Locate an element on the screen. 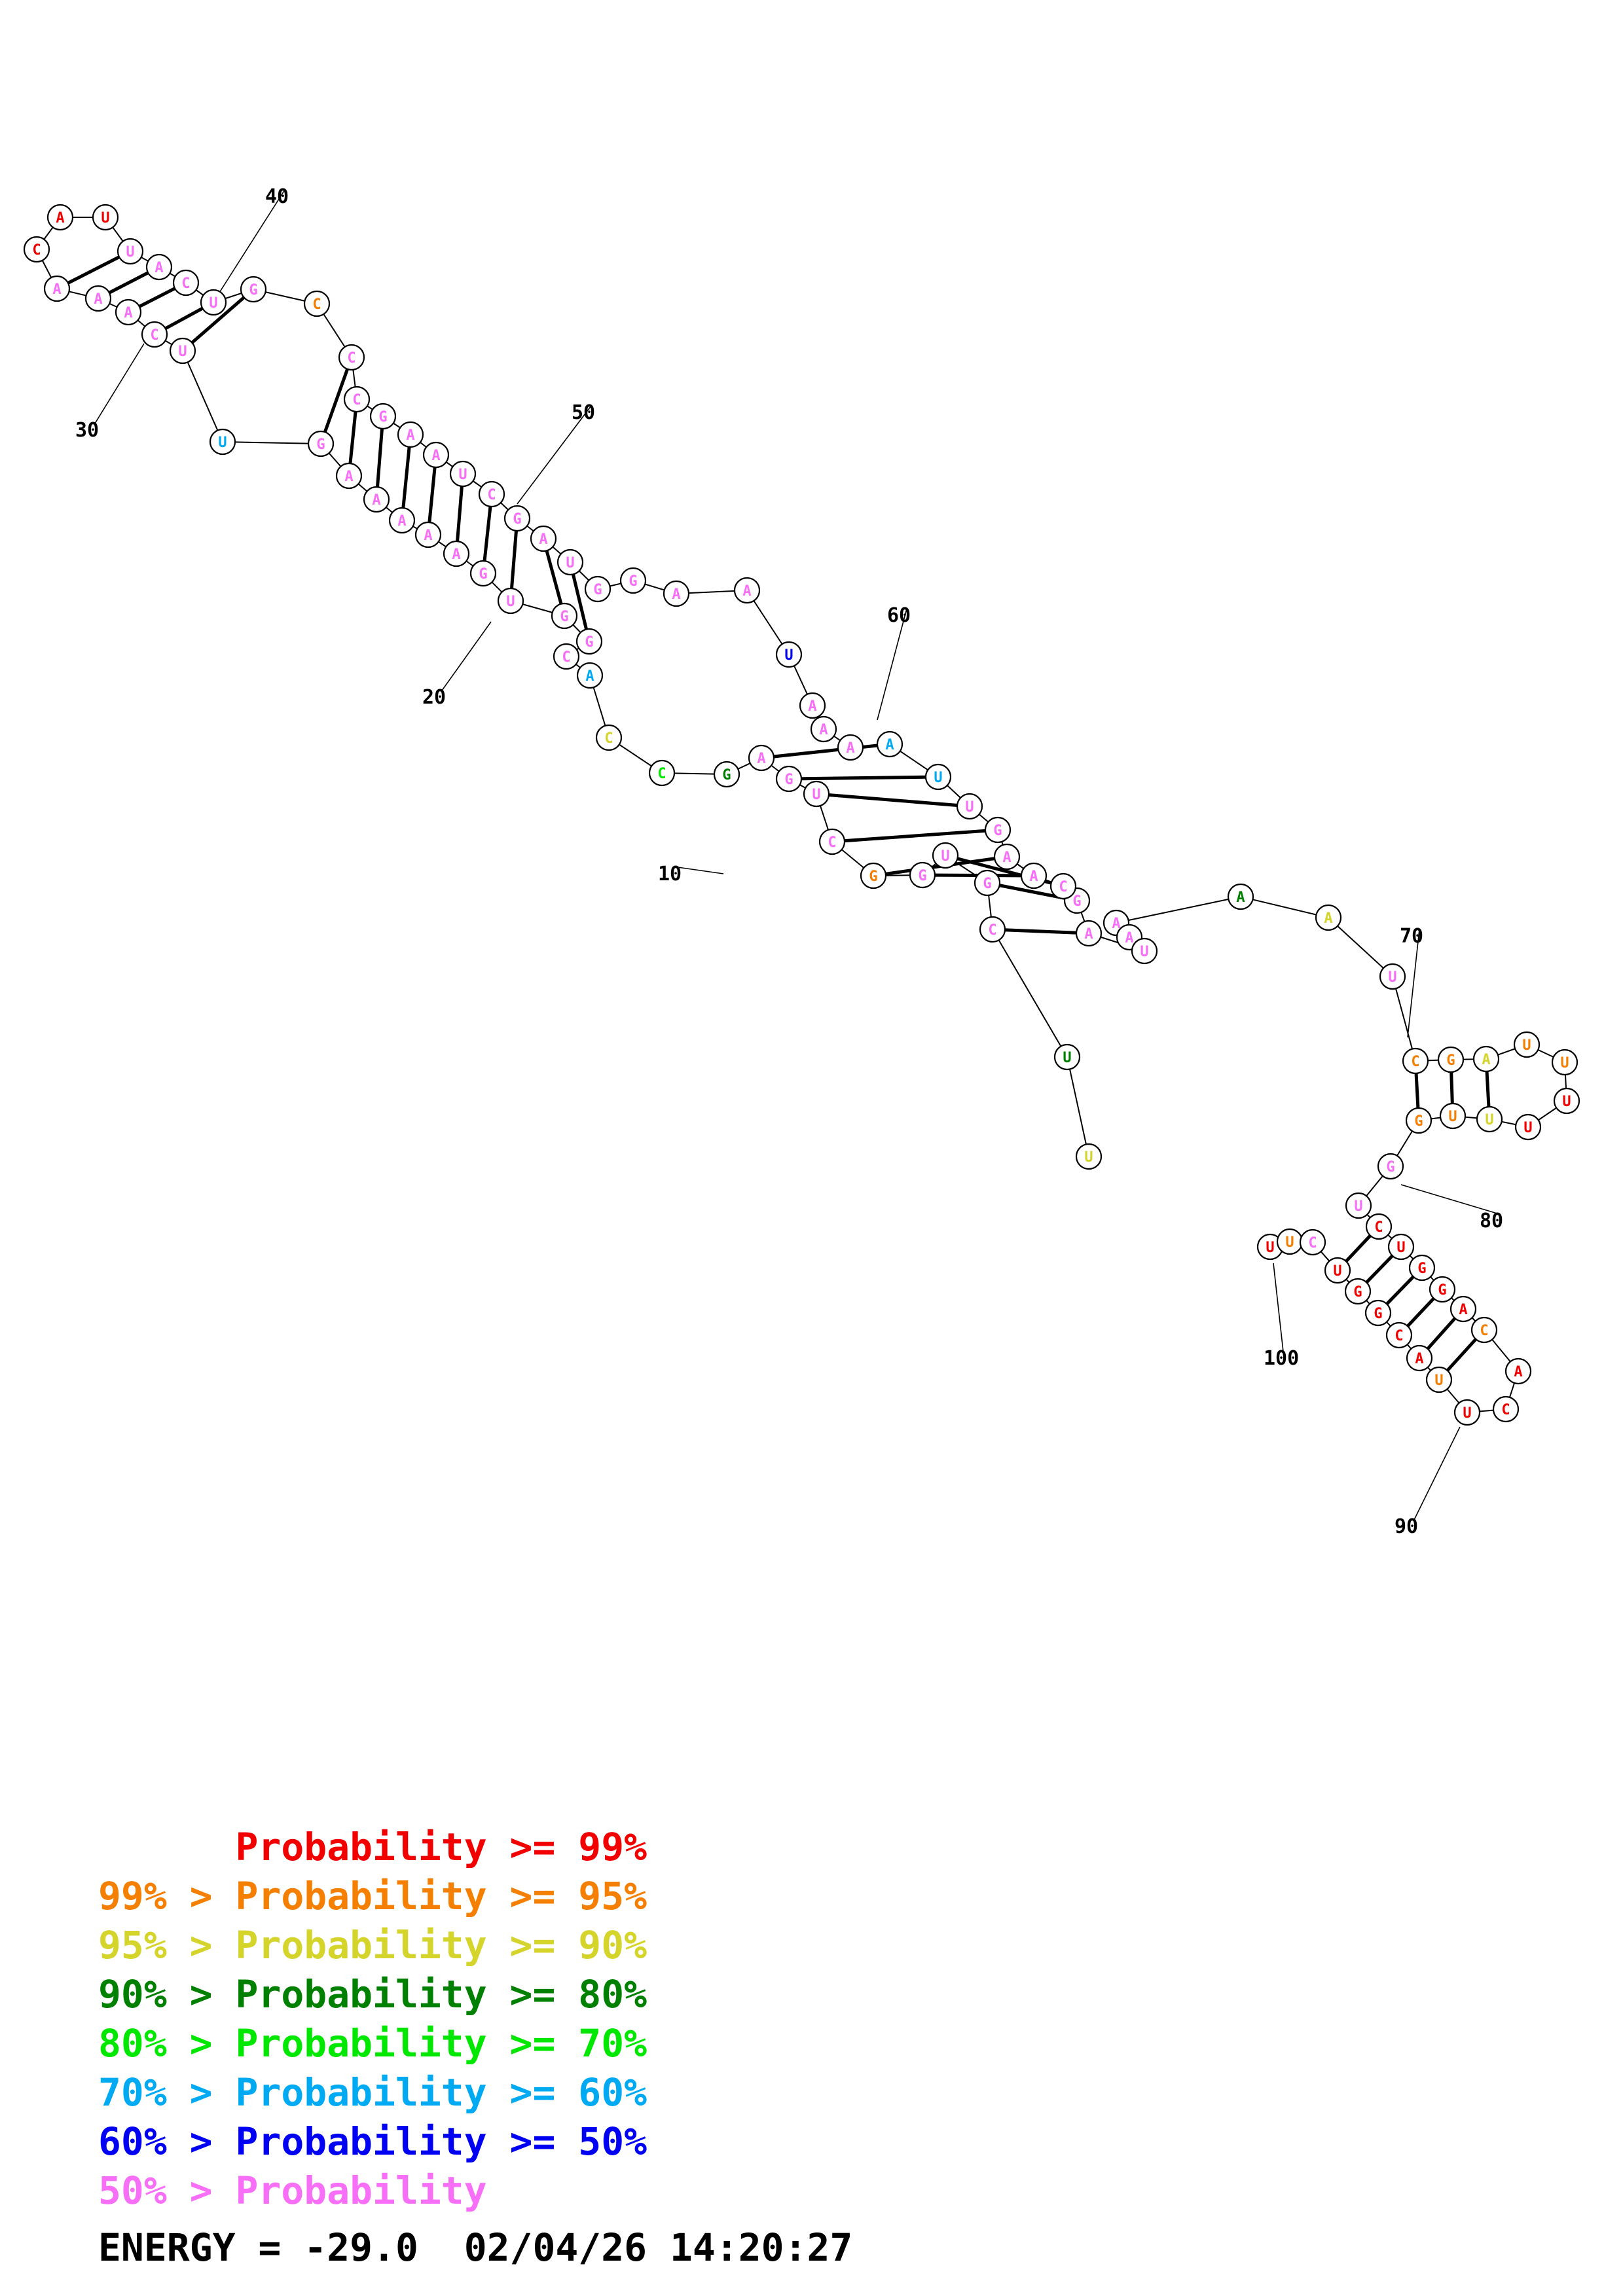 The image size is (1623, 2296). position-label: 70 is located at coordinates (1411, 936).